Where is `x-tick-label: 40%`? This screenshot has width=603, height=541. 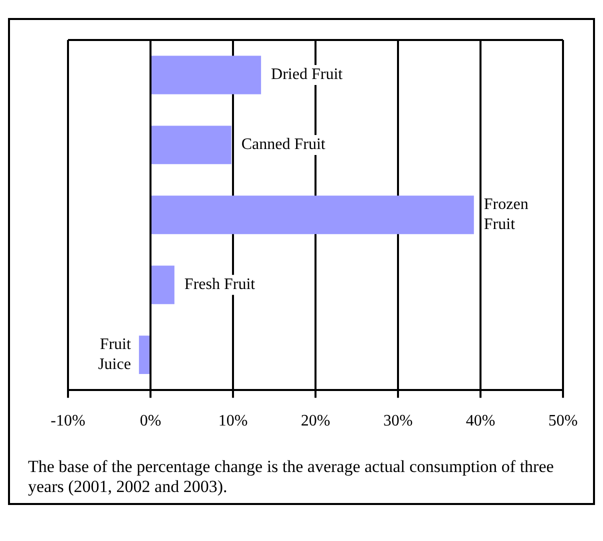
x-tick-label: 40% is located at coordinates (481, 421).